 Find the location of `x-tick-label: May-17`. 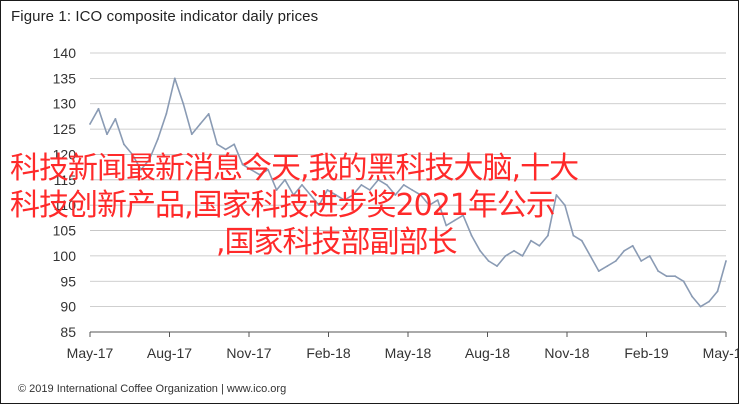

x-tick-label: May-17 is located at coordinates (90, 353).